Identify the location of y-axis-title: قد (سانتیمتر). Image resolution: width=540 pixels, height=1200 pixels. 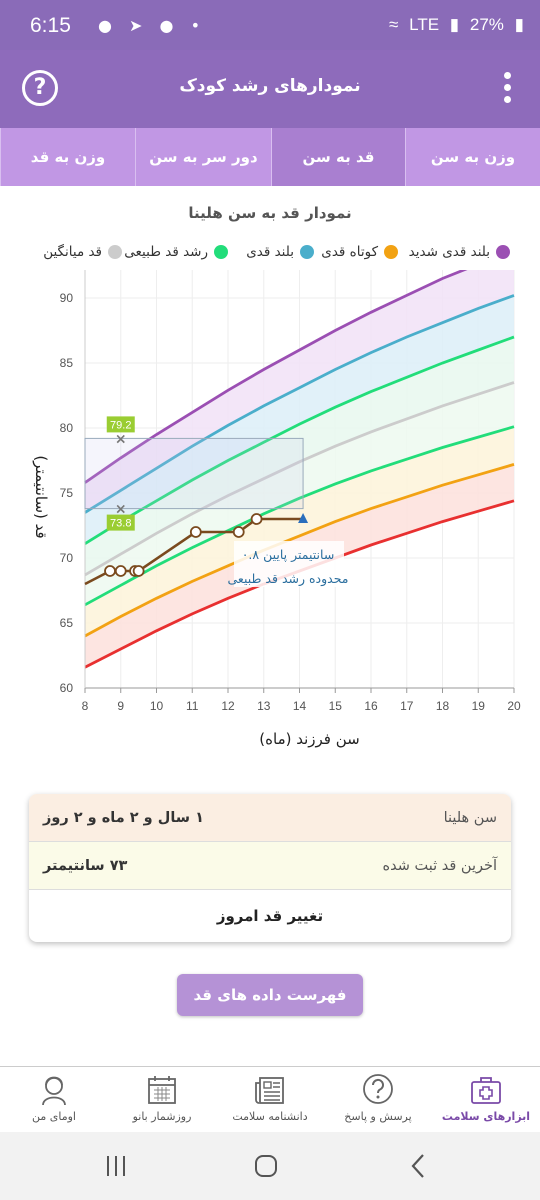
(41, 496).